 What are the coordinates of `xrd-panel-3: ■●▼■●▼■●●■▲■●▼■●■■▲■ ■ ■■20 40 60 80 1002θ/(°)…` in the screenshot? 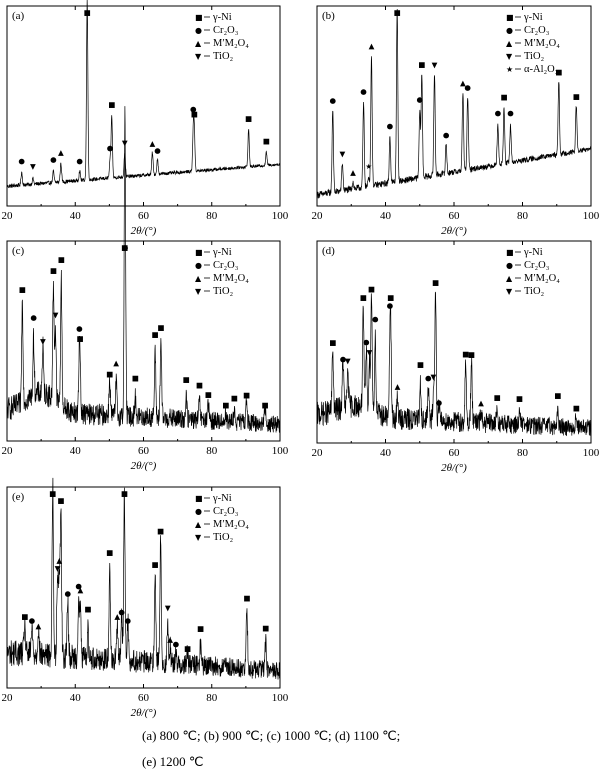 It's located at (456, 357).